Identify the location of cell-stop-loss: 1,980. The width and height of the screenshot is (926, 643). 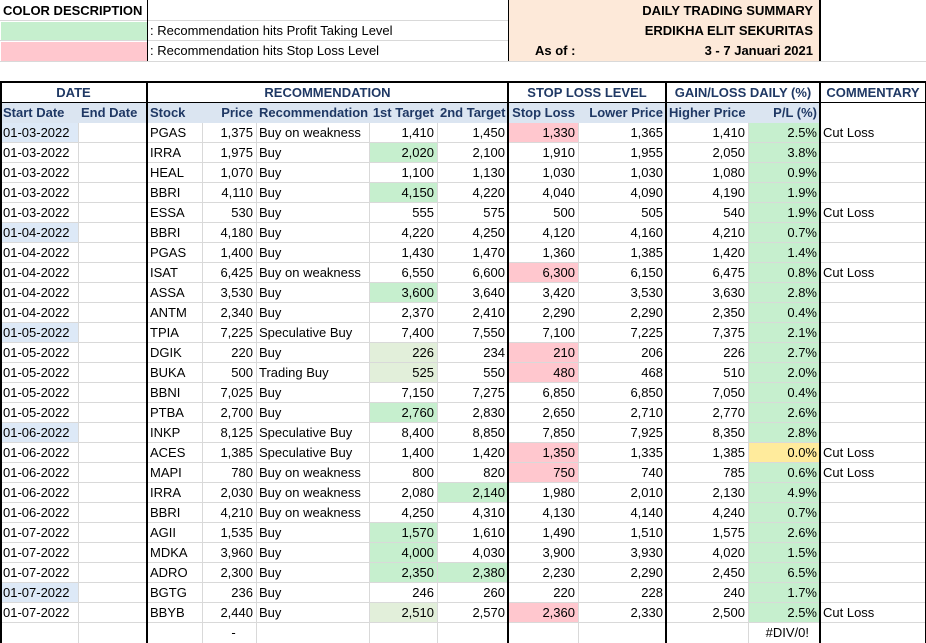
(558, 492).